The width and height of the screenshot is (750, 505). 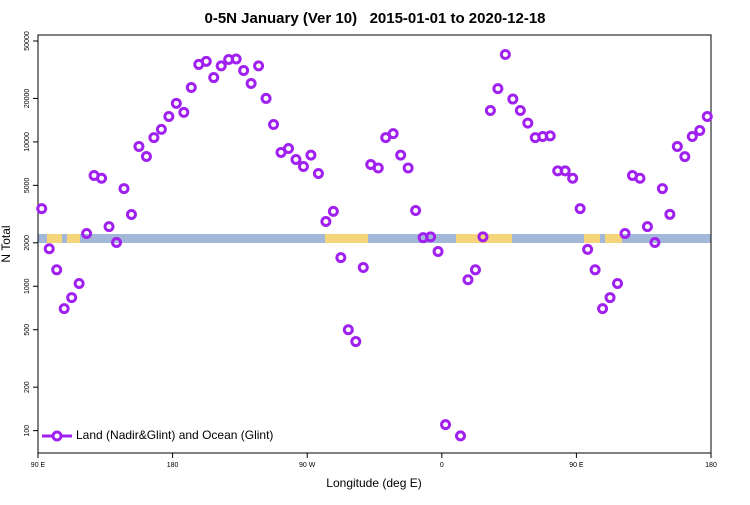 What do you see at coordinates (442, 465) in the screenshot?
I see `x-tick-label: 0` at bounding box center [442, 465].